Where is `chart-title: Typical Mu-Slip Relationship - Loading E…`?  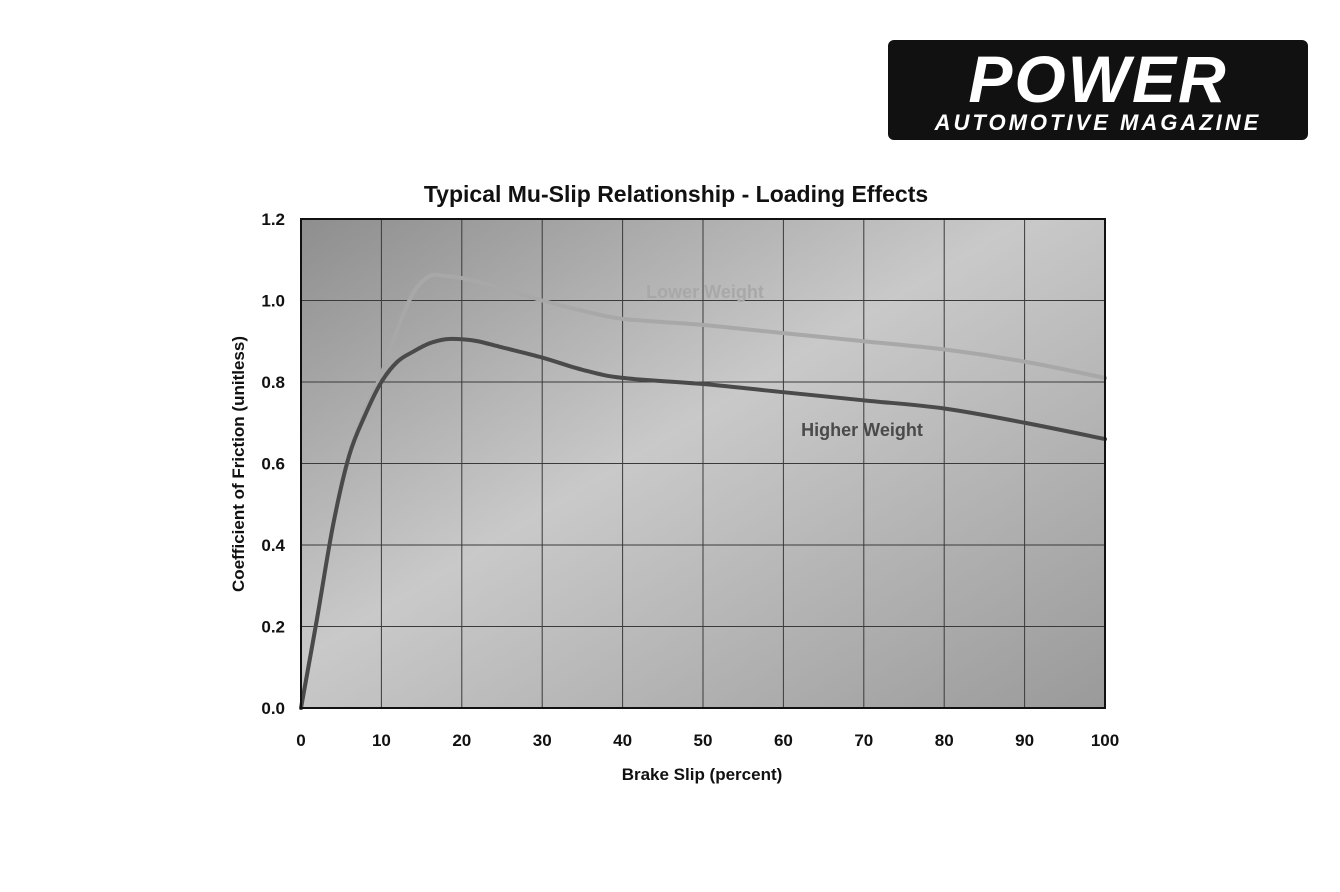
chart-title: Typical Mu-Slip Relationship - Loading E… is located at coordinates (676, 194).